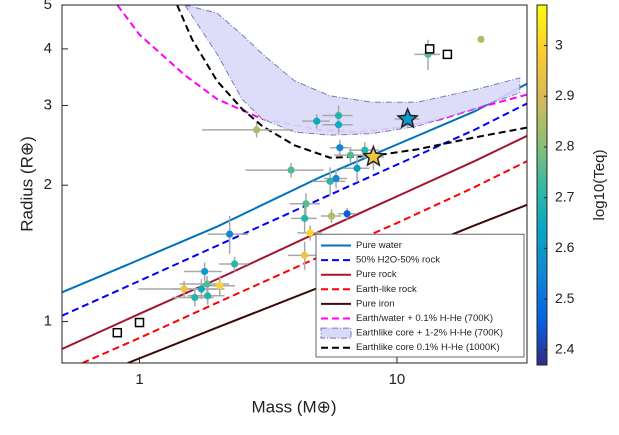 This screenshot has height=435, width=619. What do you see at coordinates (559, 44) in the screenshot?
I see `colorbar-tick-label: 3` at bounding box center [559, 44].